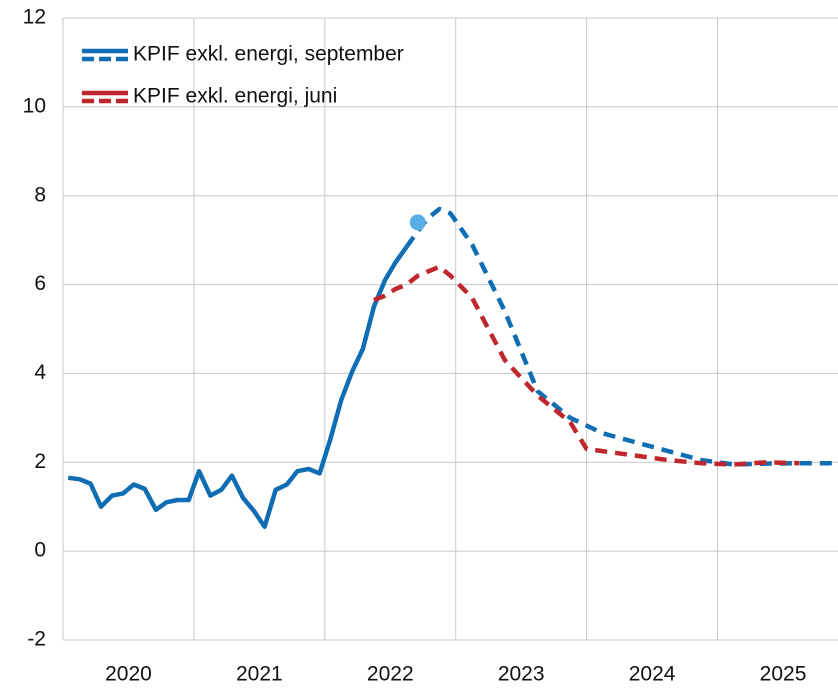 This screenshot has width=838, height=688. Describe the element at coordinates (268, 54) in the screenshot. I see `legend-label: KPIF exkl. energi, september` at that location.